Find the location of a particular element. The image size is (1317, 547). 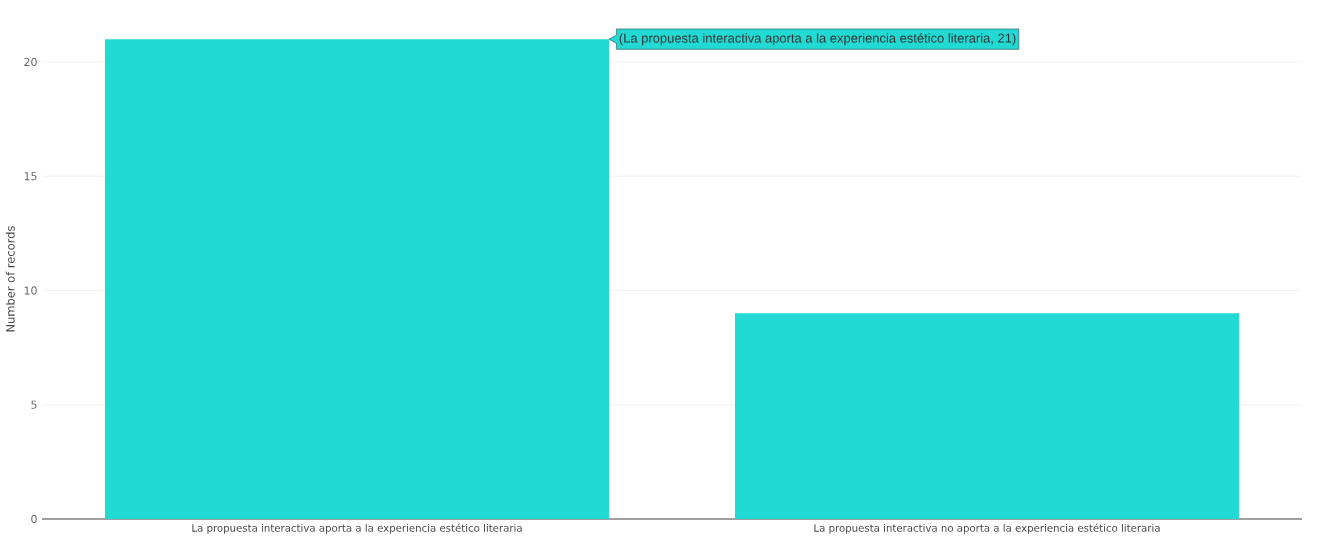

y-tick-label: 15 is located at coordinates (30, 176).